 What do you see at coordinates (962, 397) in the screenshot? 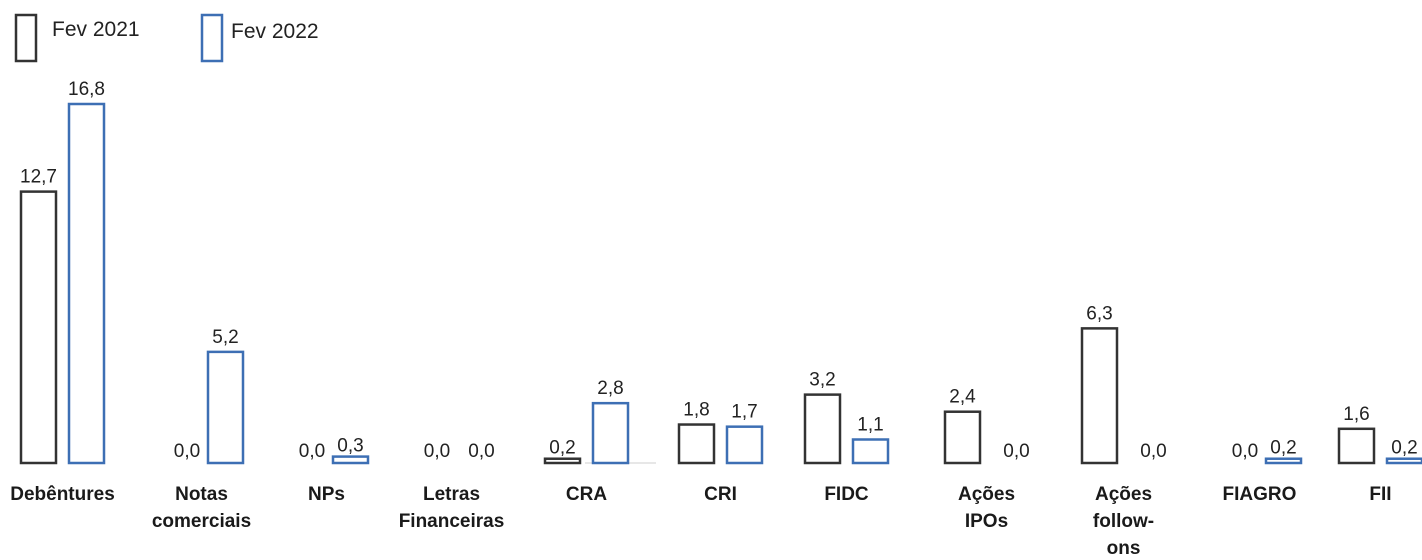
I see `data-label-series-0-cat-7: 2,4` at bounding box center [962, 397].